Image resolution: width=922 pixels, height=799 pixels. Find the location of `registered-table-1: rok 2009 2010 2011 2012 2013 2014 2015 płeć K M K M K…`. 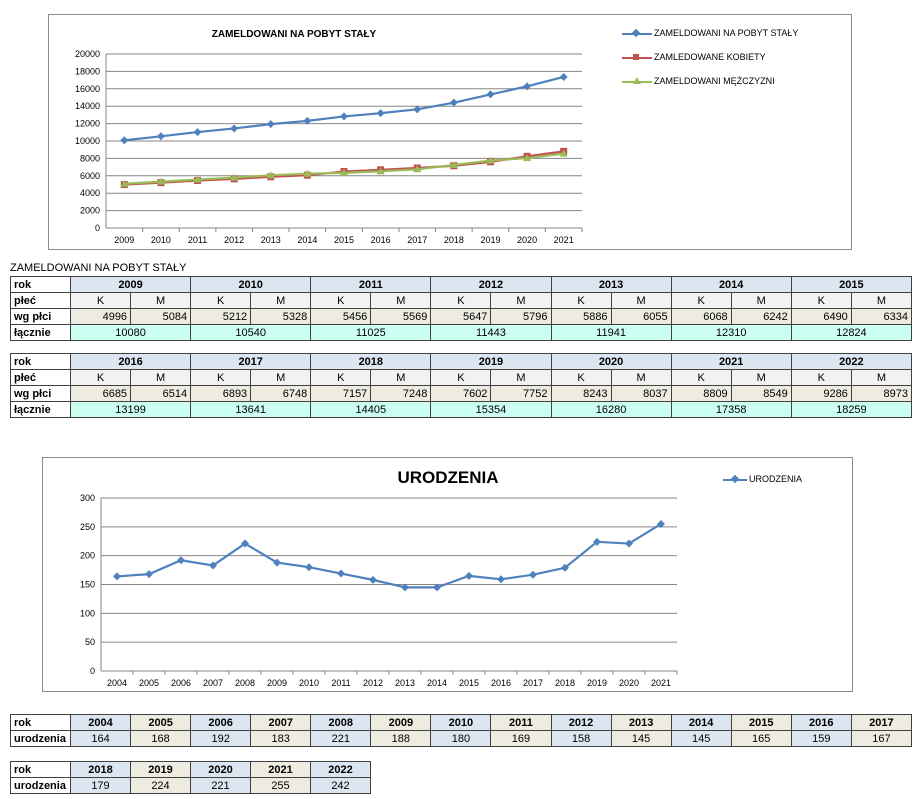

registered-table-1: rok 2009 2010 2011 2012 2013 2014 2015 płeć K M K M K… is located at coordinates (461, 308).